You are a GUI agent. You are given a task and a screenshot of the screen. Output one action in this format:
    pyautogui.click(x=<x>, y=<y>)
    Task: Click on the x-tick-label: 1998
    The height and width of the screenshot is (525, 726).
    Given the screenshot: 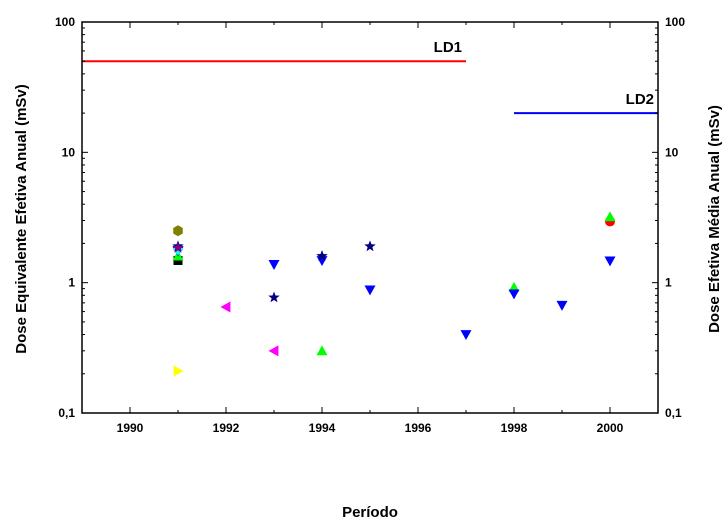 What is the action you would take?
    pyautogui.click(x=514, y=428)
    